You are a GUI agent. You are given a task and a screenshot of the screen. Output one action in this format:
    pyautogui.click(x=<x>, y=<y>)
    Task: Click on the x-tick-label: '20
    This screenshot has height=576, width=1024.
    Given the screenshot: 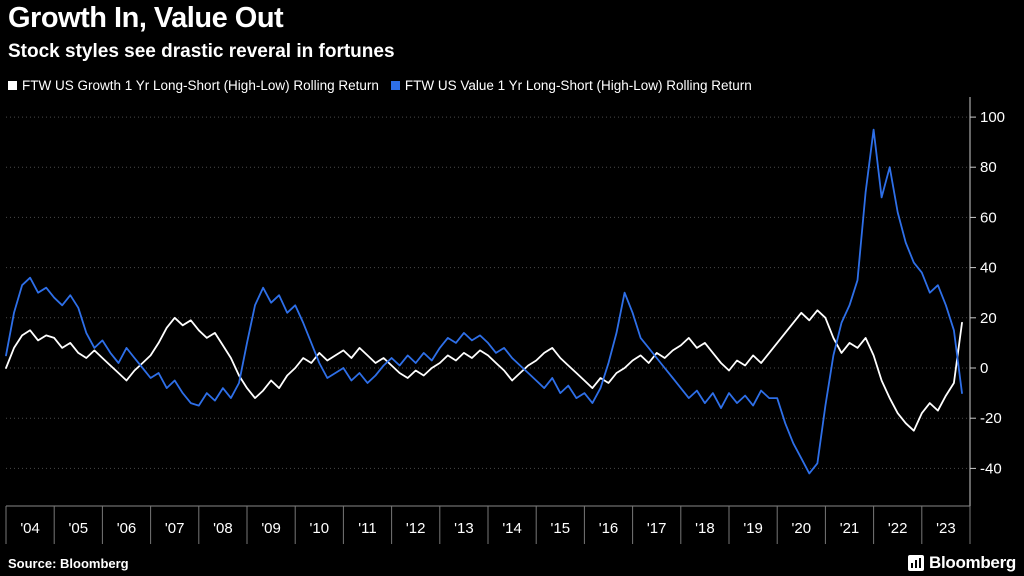 What is the action you would take?
    pyautogui.click(x=802, y=528)
    